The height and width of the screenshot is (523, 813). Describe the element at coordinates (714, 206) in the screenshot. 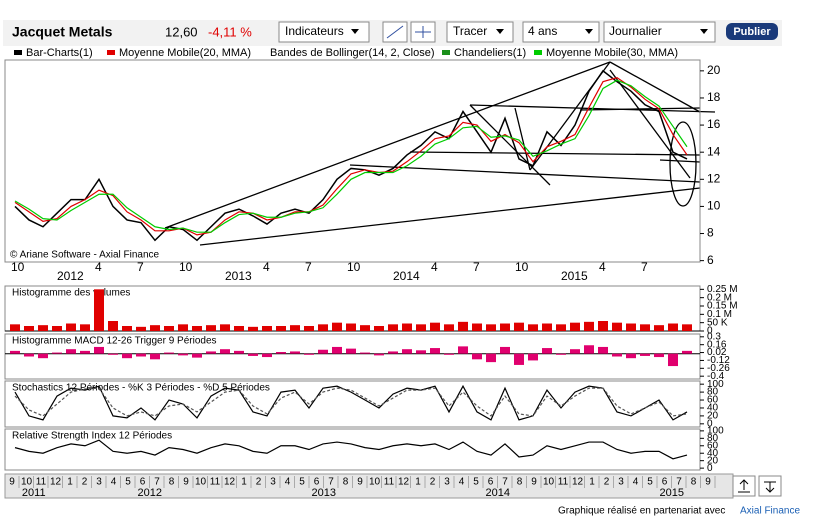

I see `y-tick-label: 10` at that location.